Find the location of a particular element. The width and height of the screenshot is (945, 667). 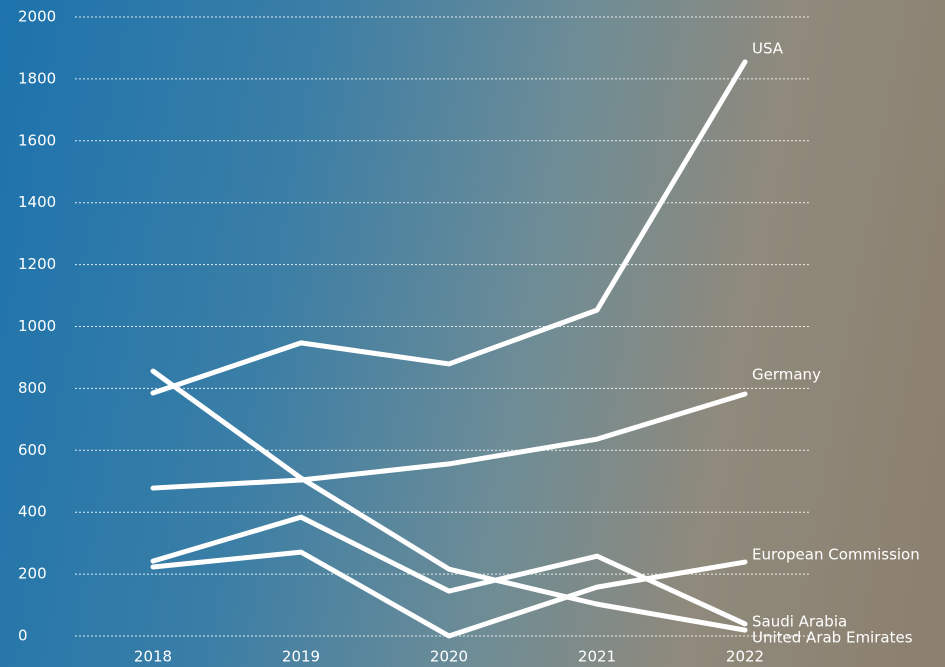

x-tick-label: 2018 is located at coordinates (153, 657).